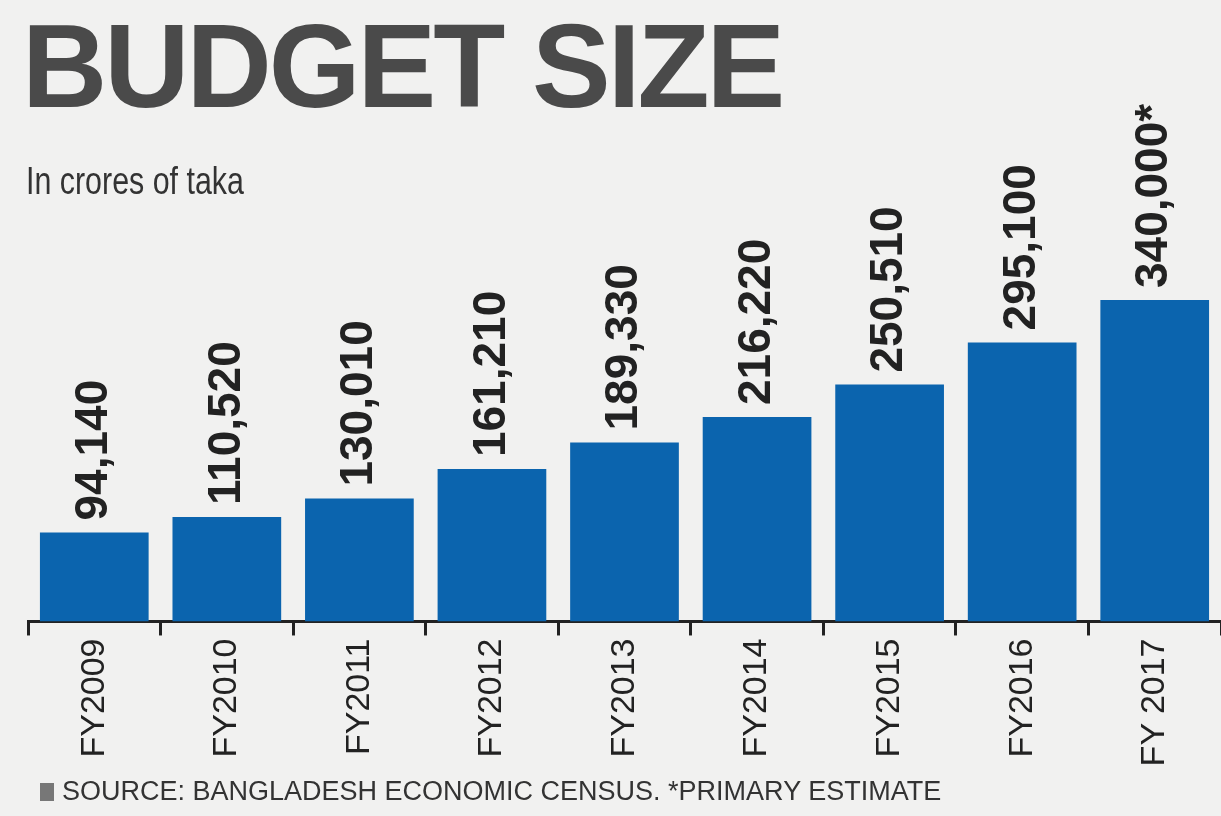 This screenshot has width=1221, height=816. What do you see at coordinates (754, 698) in the screenshot?
I see `x-tick-label: FY2014` at bounding box center [754, 698].